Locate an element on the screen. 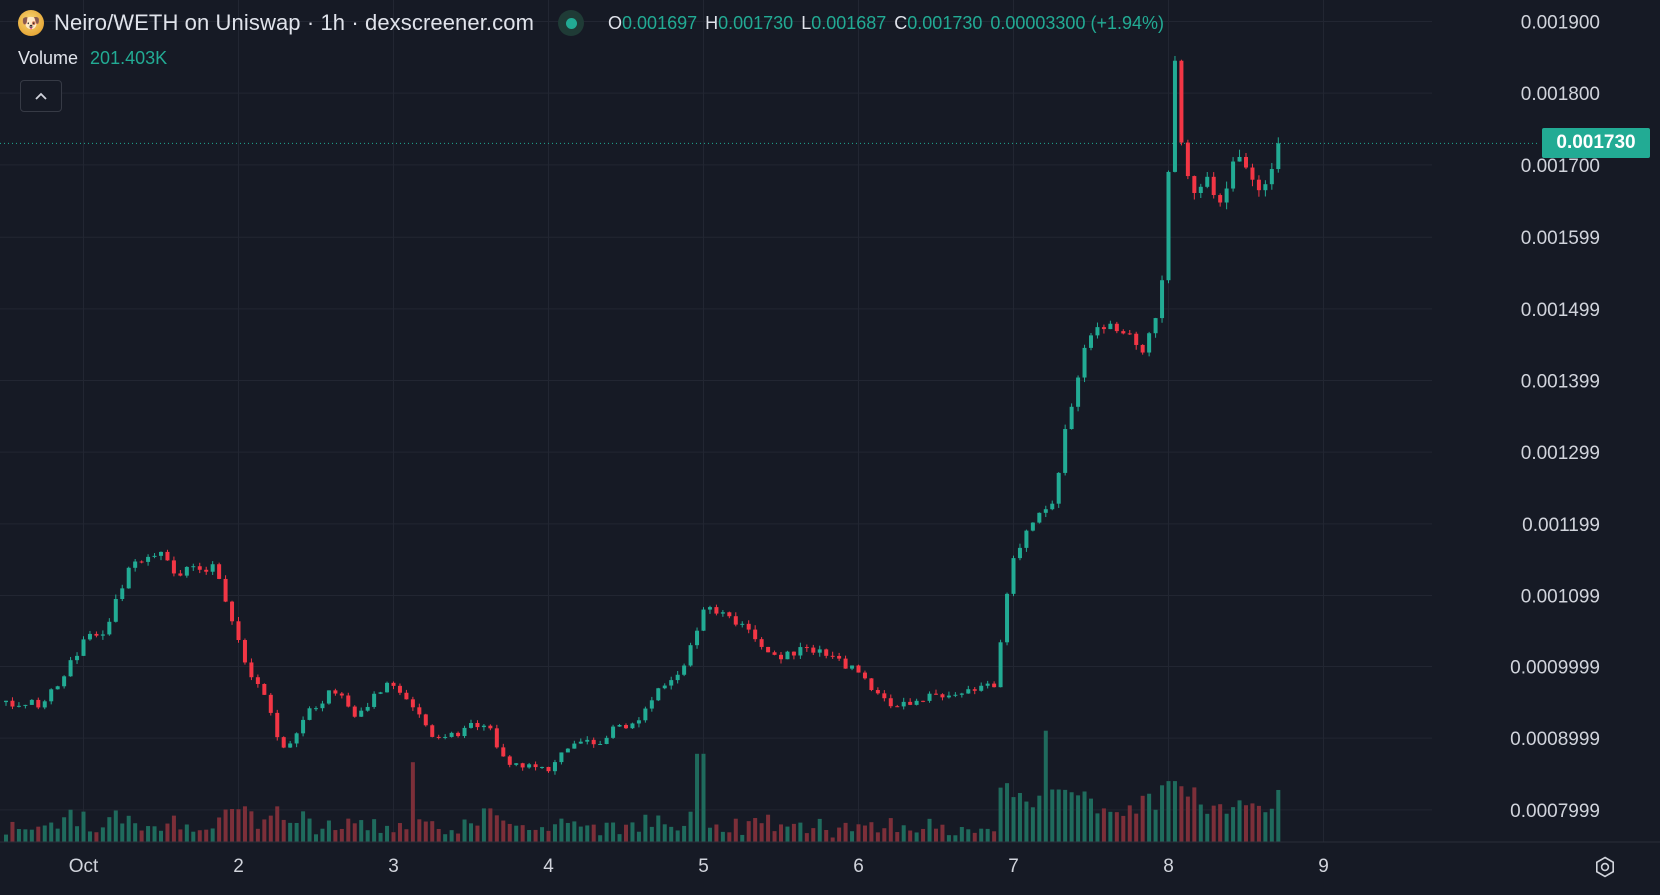  price-axis-label: 0.001199 is located at coordinates (1561, 525).